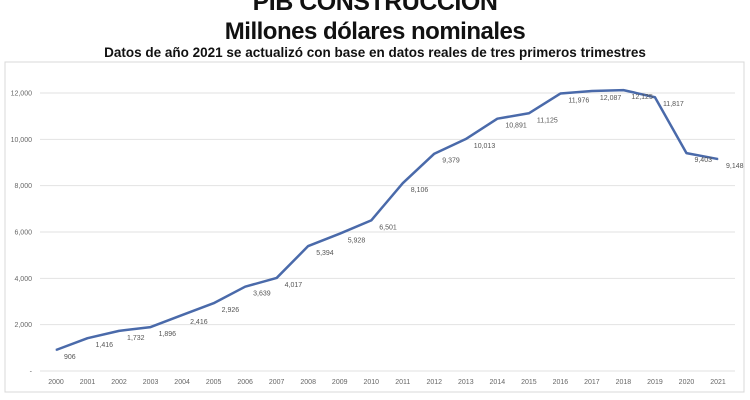 The width and height of the screenshot is (750, 400). I want to click on data-label: 5,394, so click(325, 253).